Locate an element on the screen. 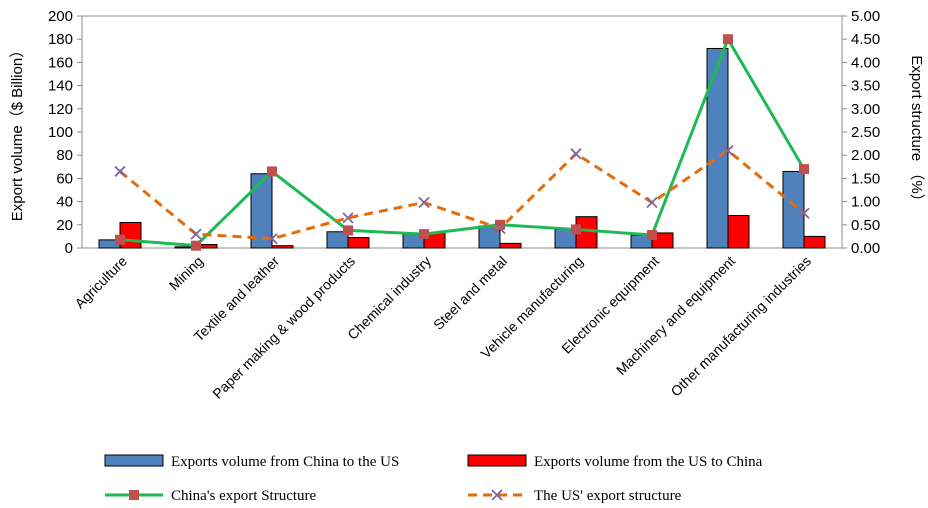 This screenshot has height=508, width=928. right-axis-title: Export structure （%） is located at coordinates (916, 131).